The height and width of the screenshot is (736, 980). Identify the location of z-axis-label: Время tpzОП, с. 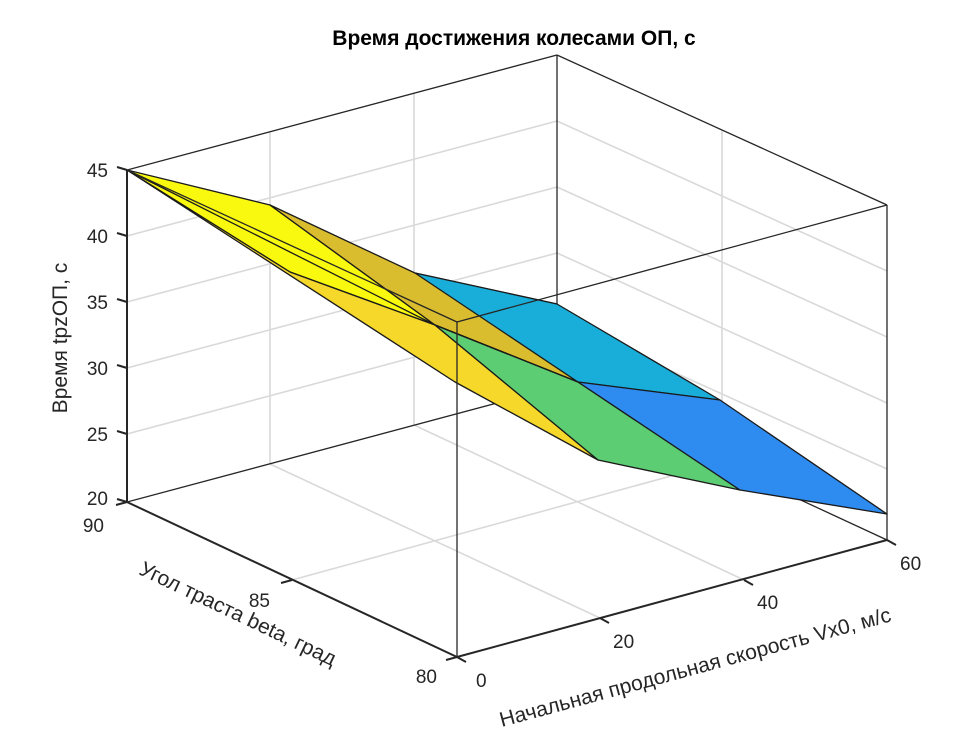
(60, 338).